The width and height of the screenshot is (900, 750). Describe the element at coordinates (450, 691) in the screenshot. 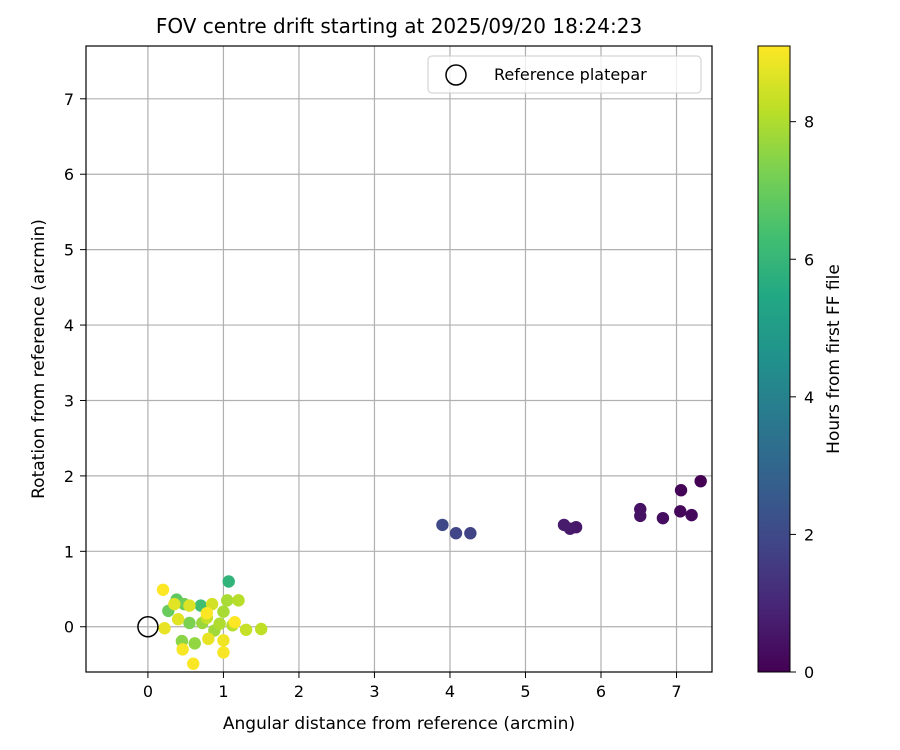

I see `x-tick-label: 4` at that location.